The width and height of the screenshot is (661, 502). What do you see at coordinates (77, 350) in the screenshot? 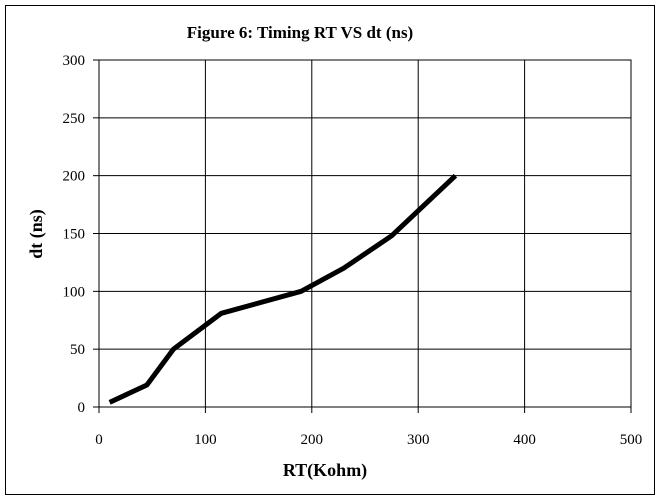
I see `y-tick-label: 50` at bounding box center [77, 350].